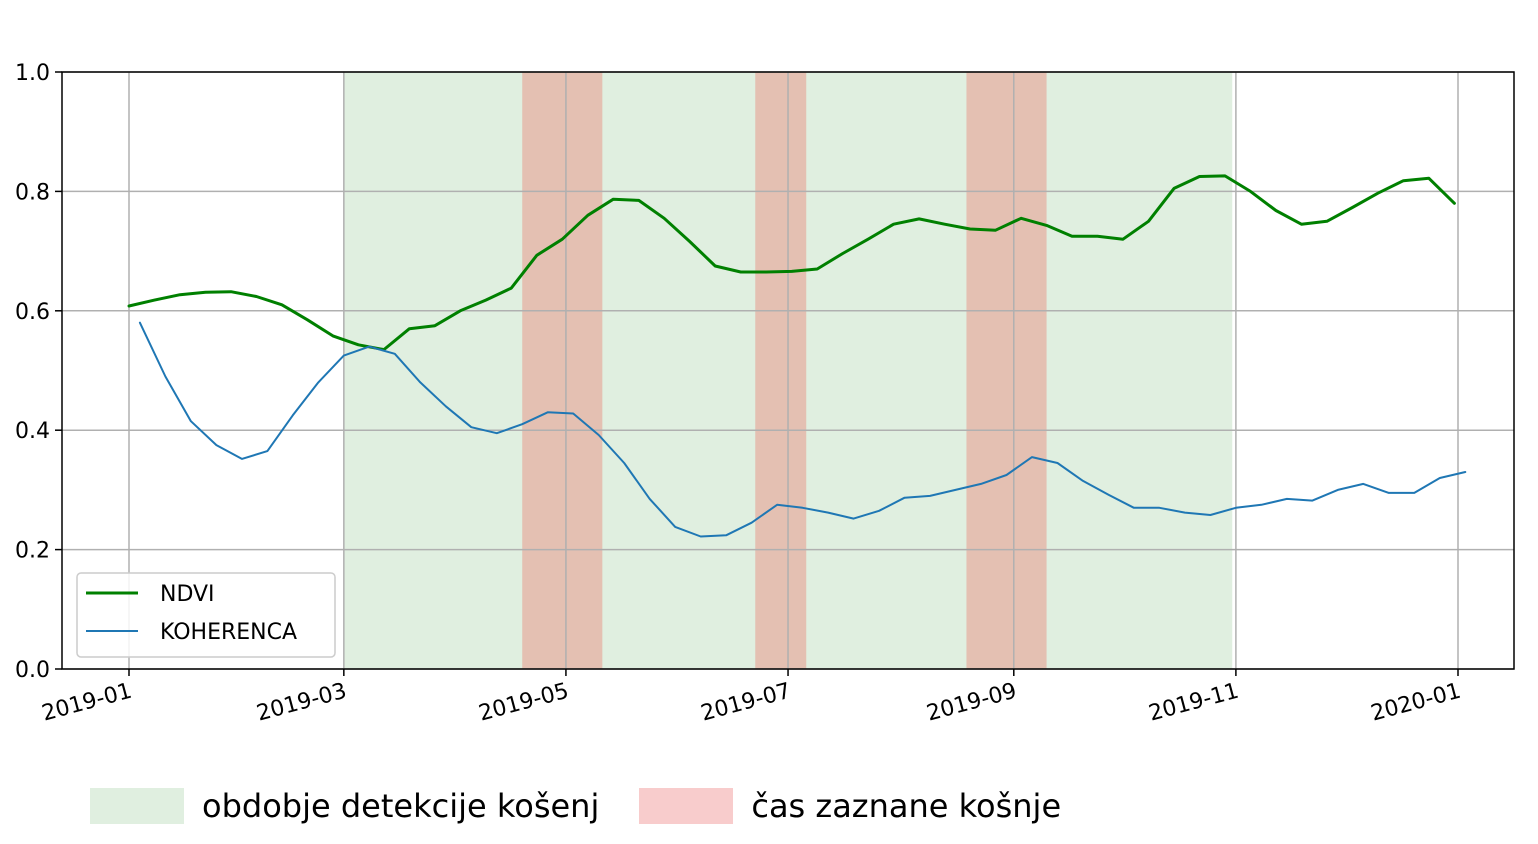 The image size is (1538, 844). Describe the element at coordinates (32, 551) in the screenshot. I see `y-tick-label: 0.2` at that location.